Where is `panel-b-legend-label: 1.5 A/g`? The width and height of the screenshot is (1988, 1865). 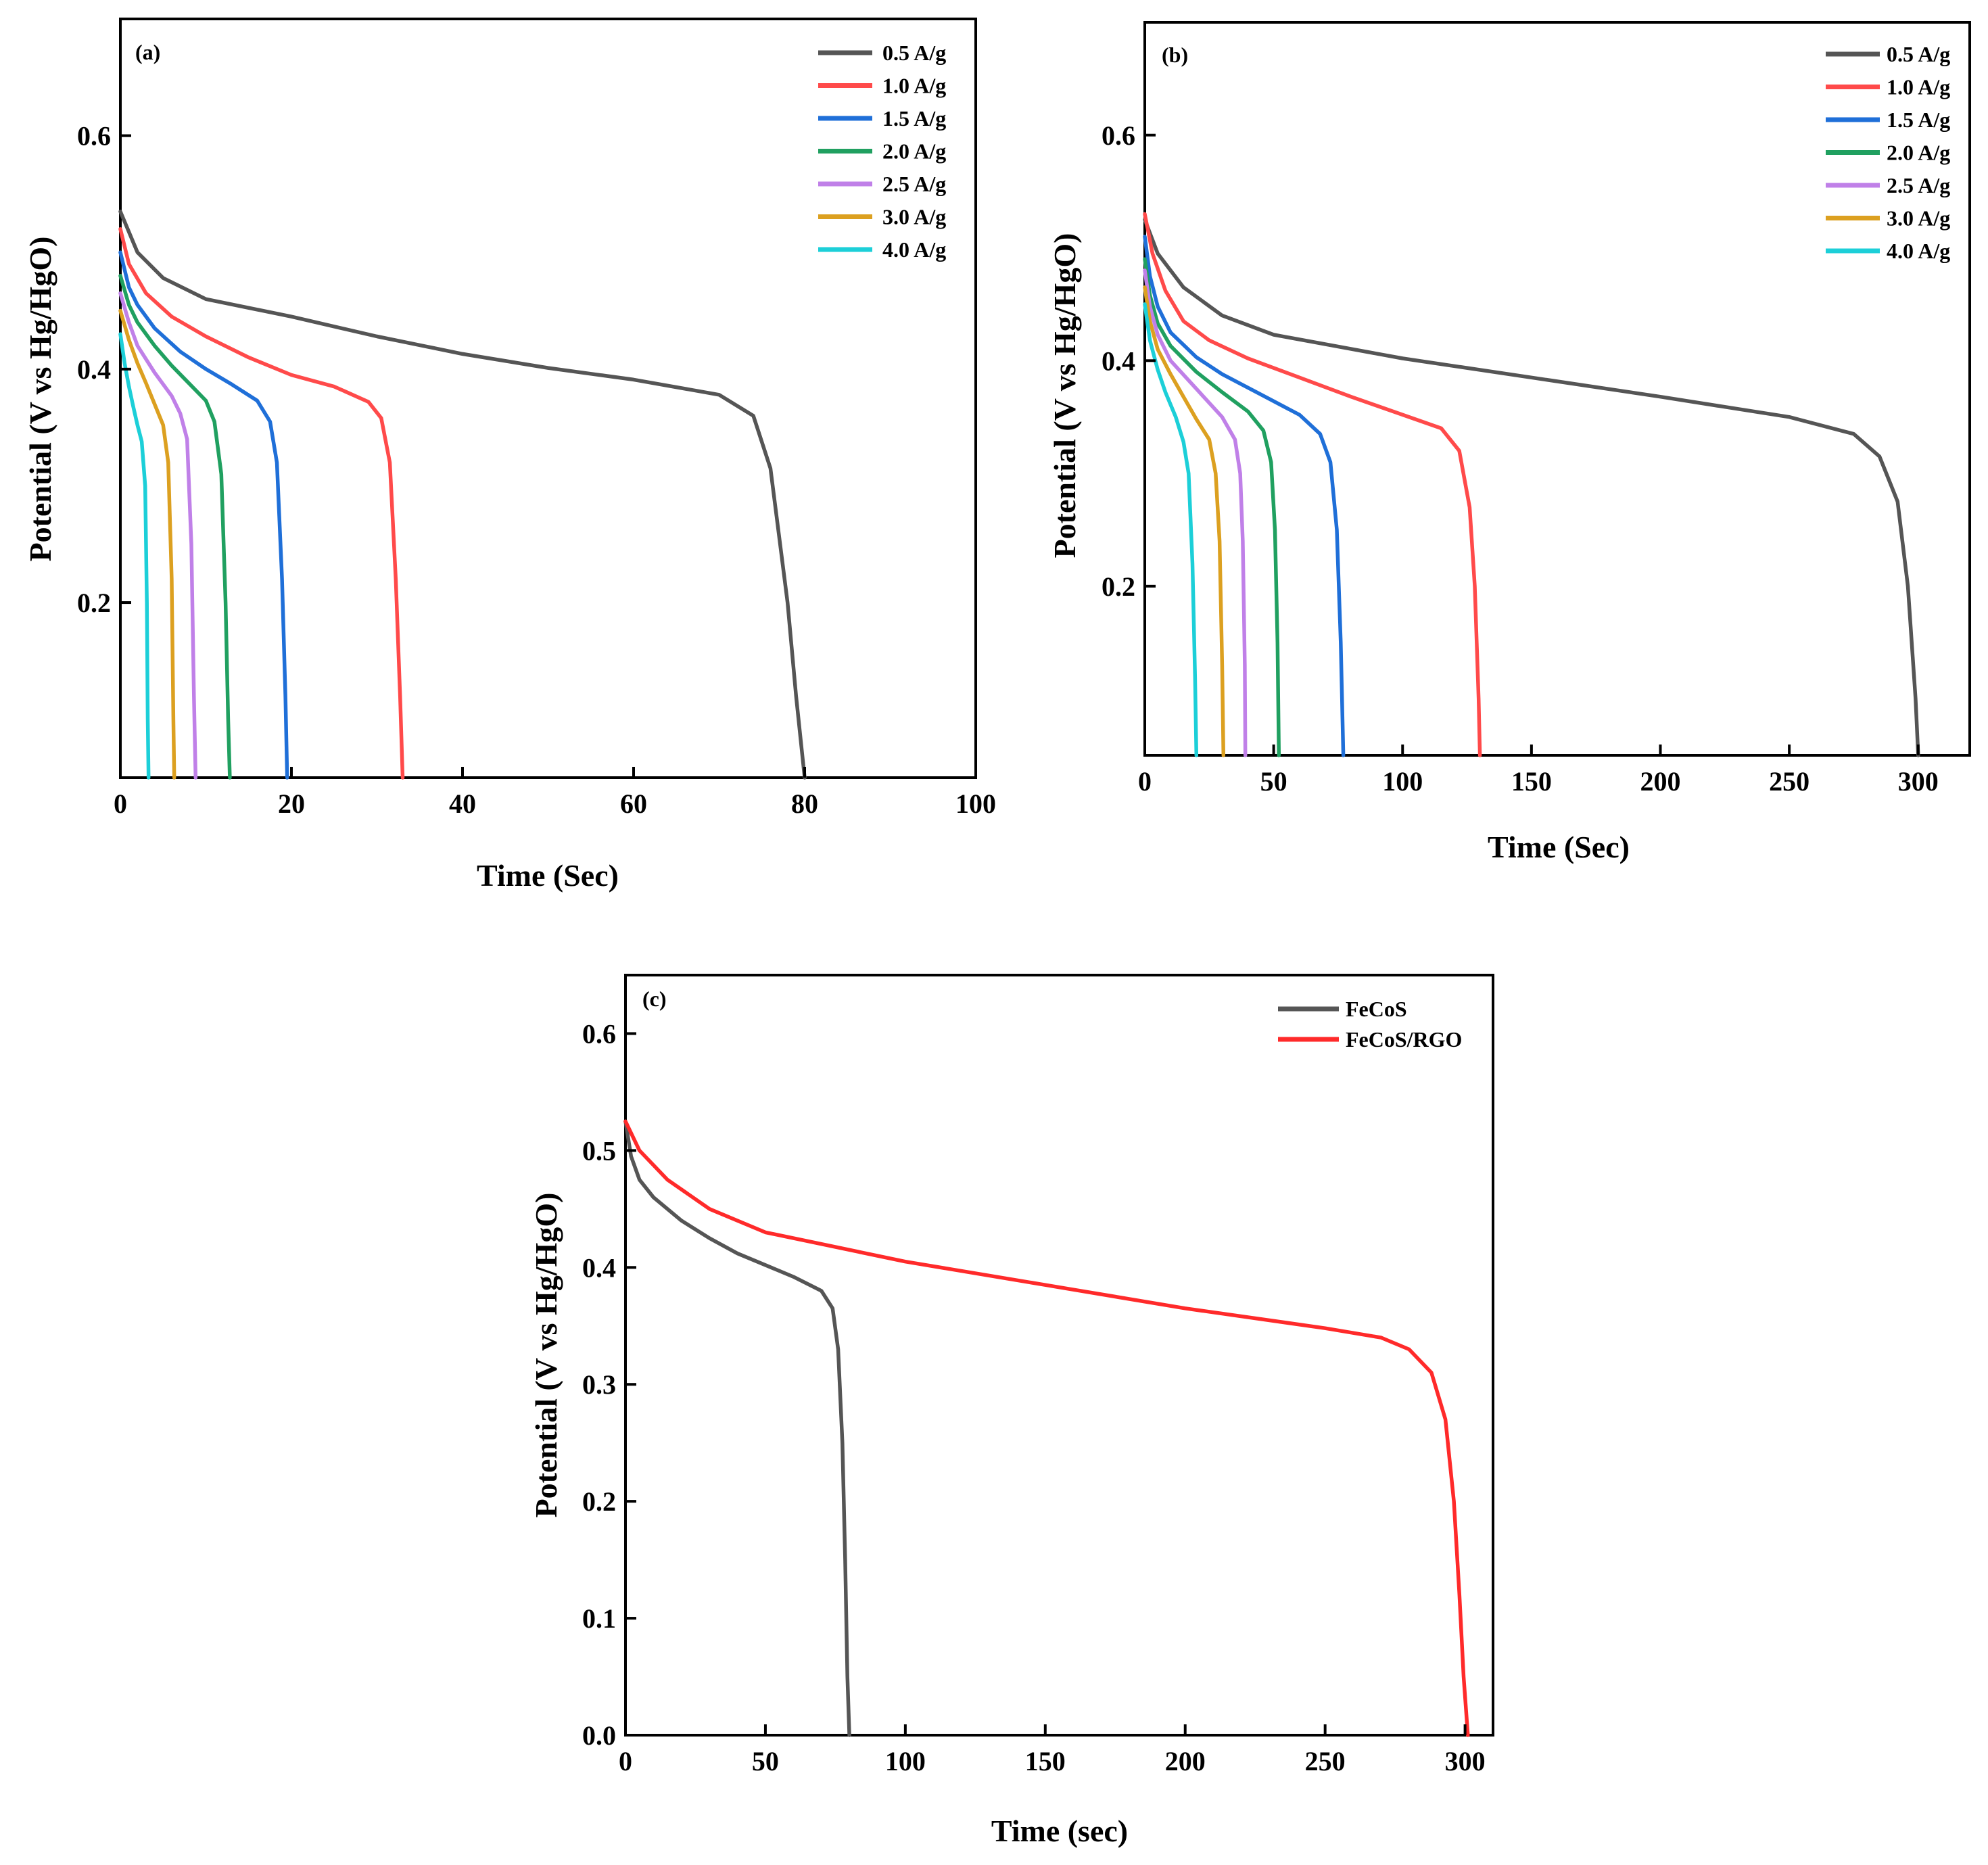 panel-b-legend-label: 1.5 A/g is located at coordinates (1919, 120).